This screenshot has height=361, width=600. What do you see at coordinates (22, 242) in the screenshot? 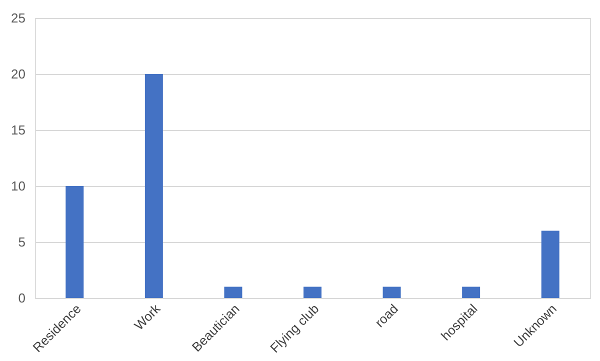
I see `y-tick-label: 5` at bounding box center [22, 242].